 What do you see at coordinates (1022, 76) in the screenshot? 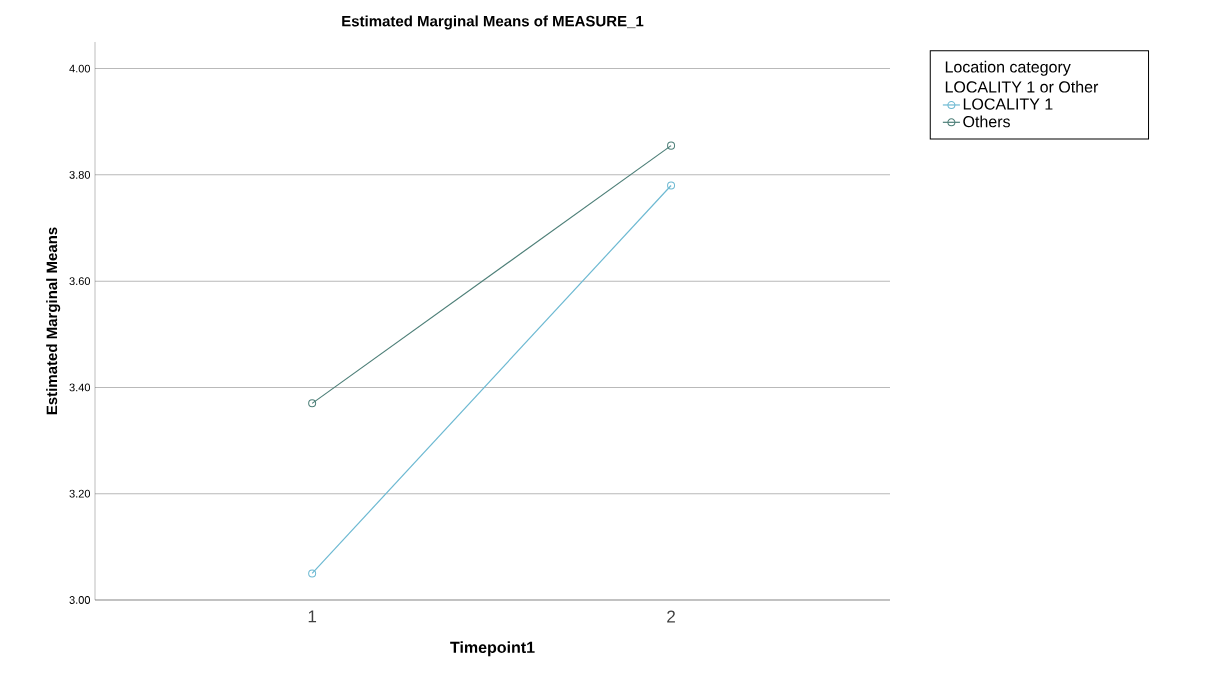
I see `legend-title: Location category LOCALITY 1 or Other` at bounding box center [1022, 76].